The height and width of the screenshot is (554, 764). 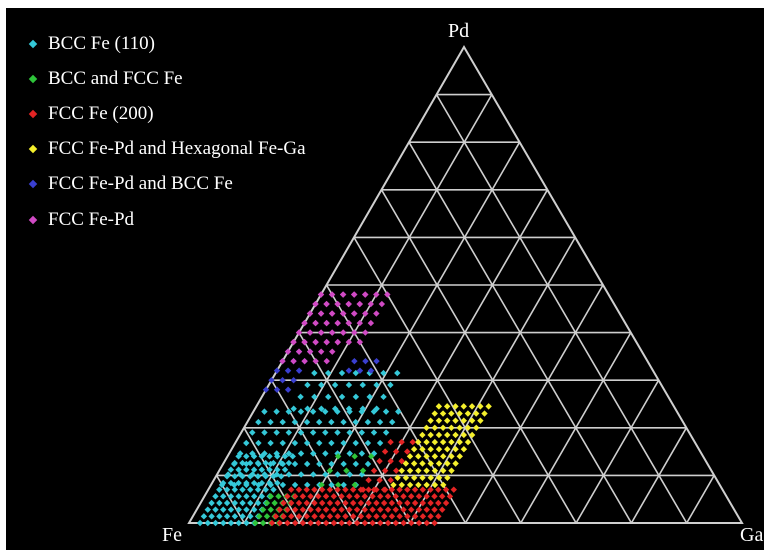 I want to click on legend-label: FCC Fe-Pd and Hexagonal Fe-Ga, so click(x=177, y=149).